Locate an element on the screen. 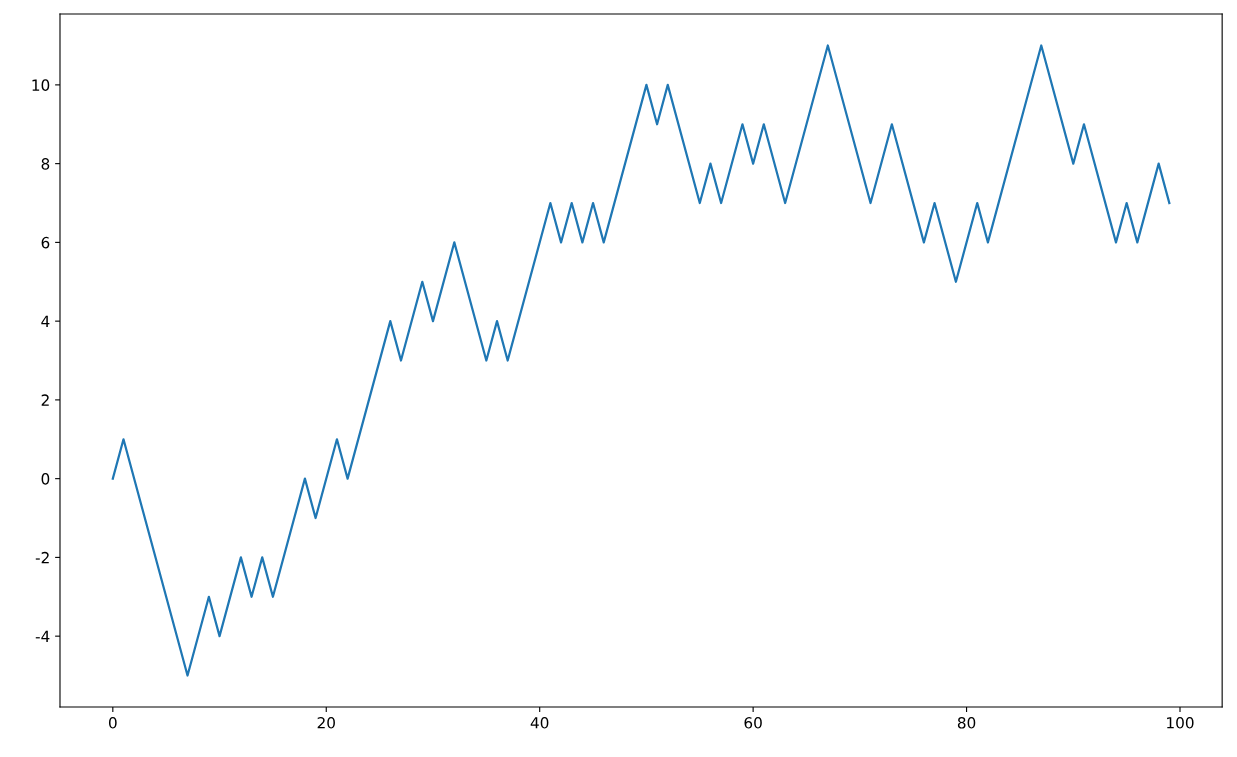 Image resolution: width=1237 pixels, height=757 pixels. x-tick-label: 0 is located at coordinates (112, 723).